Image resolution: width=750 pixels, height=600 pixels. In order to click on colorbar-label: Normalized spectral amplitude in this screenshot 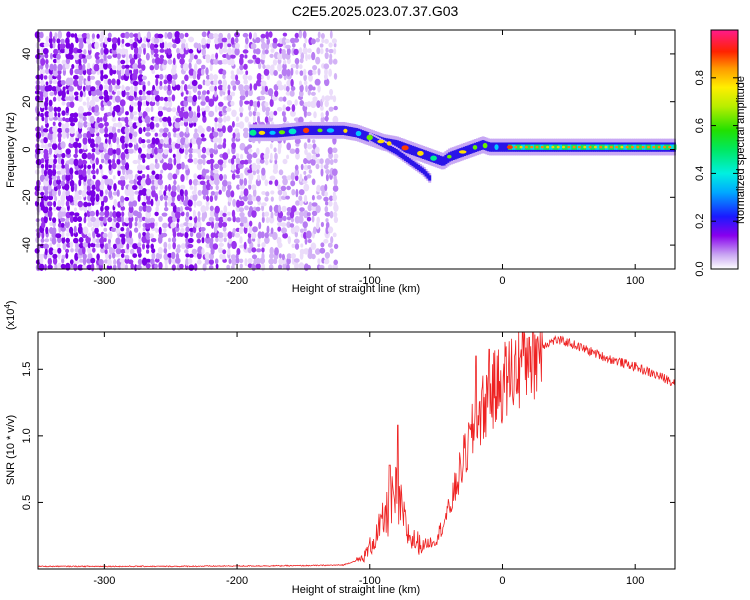, I will do `click(741, 150)`.